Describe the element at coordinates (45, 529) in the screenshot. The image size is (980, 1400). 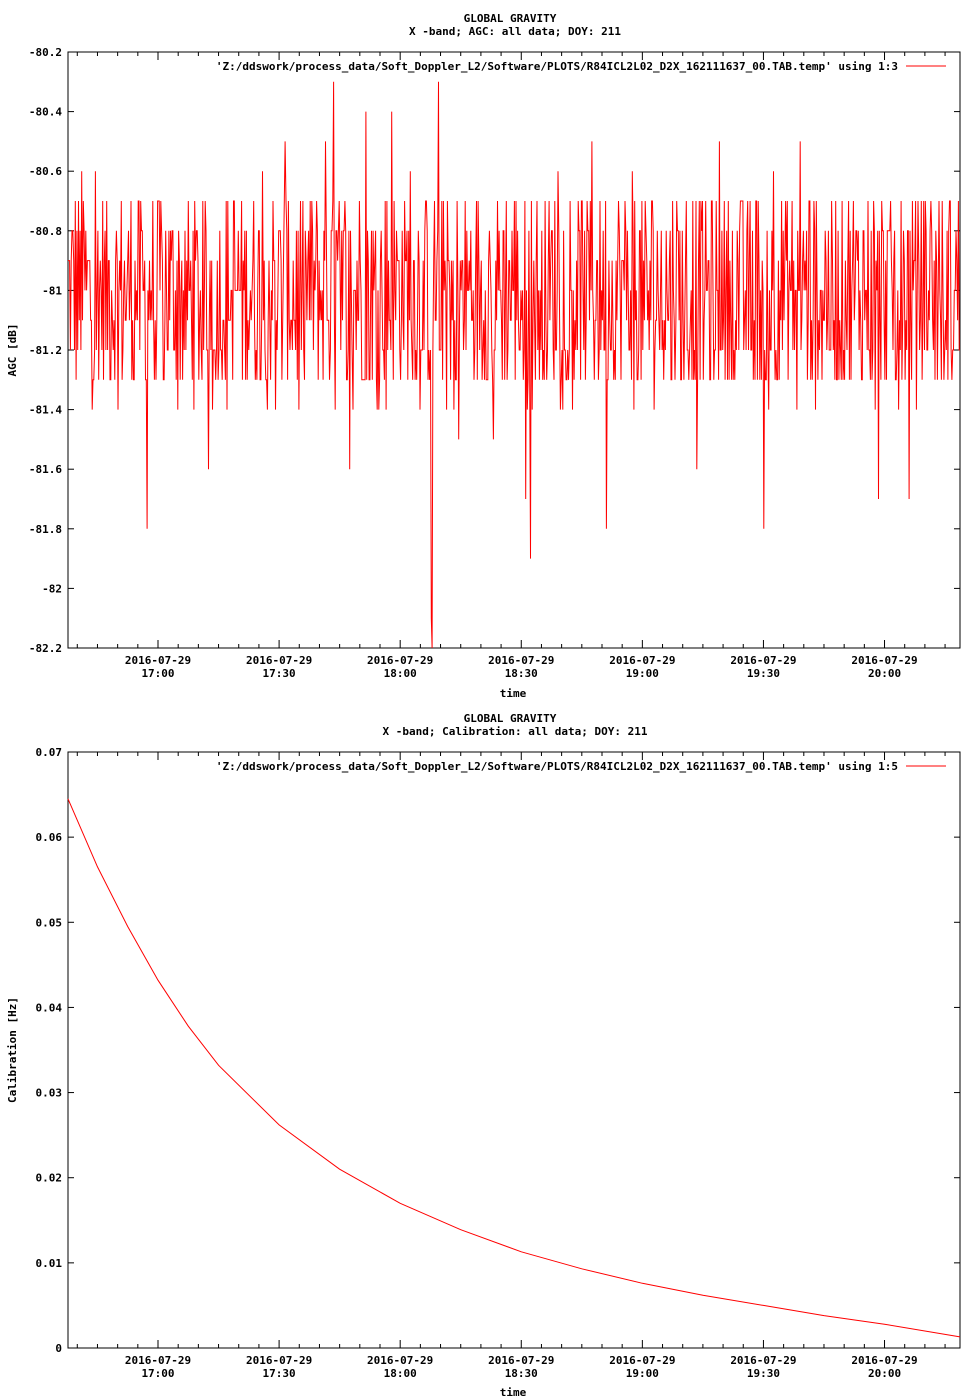
I see `y-tick-label: -81.8` at that location.